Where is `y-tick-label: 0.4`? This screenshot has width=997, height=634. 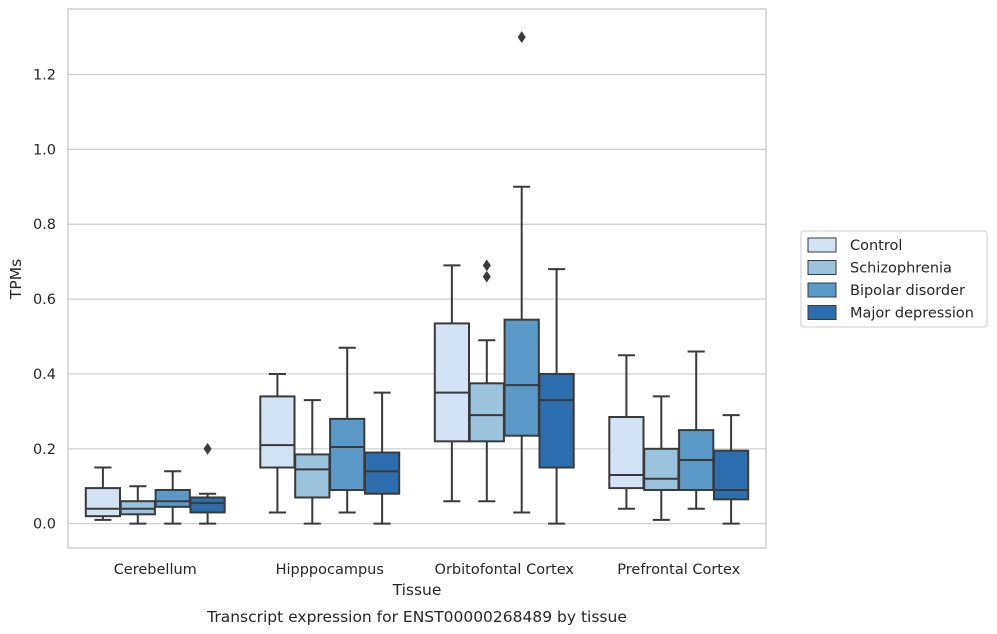
y-tick-label: 0.4 is located at coordinates (44, 375).